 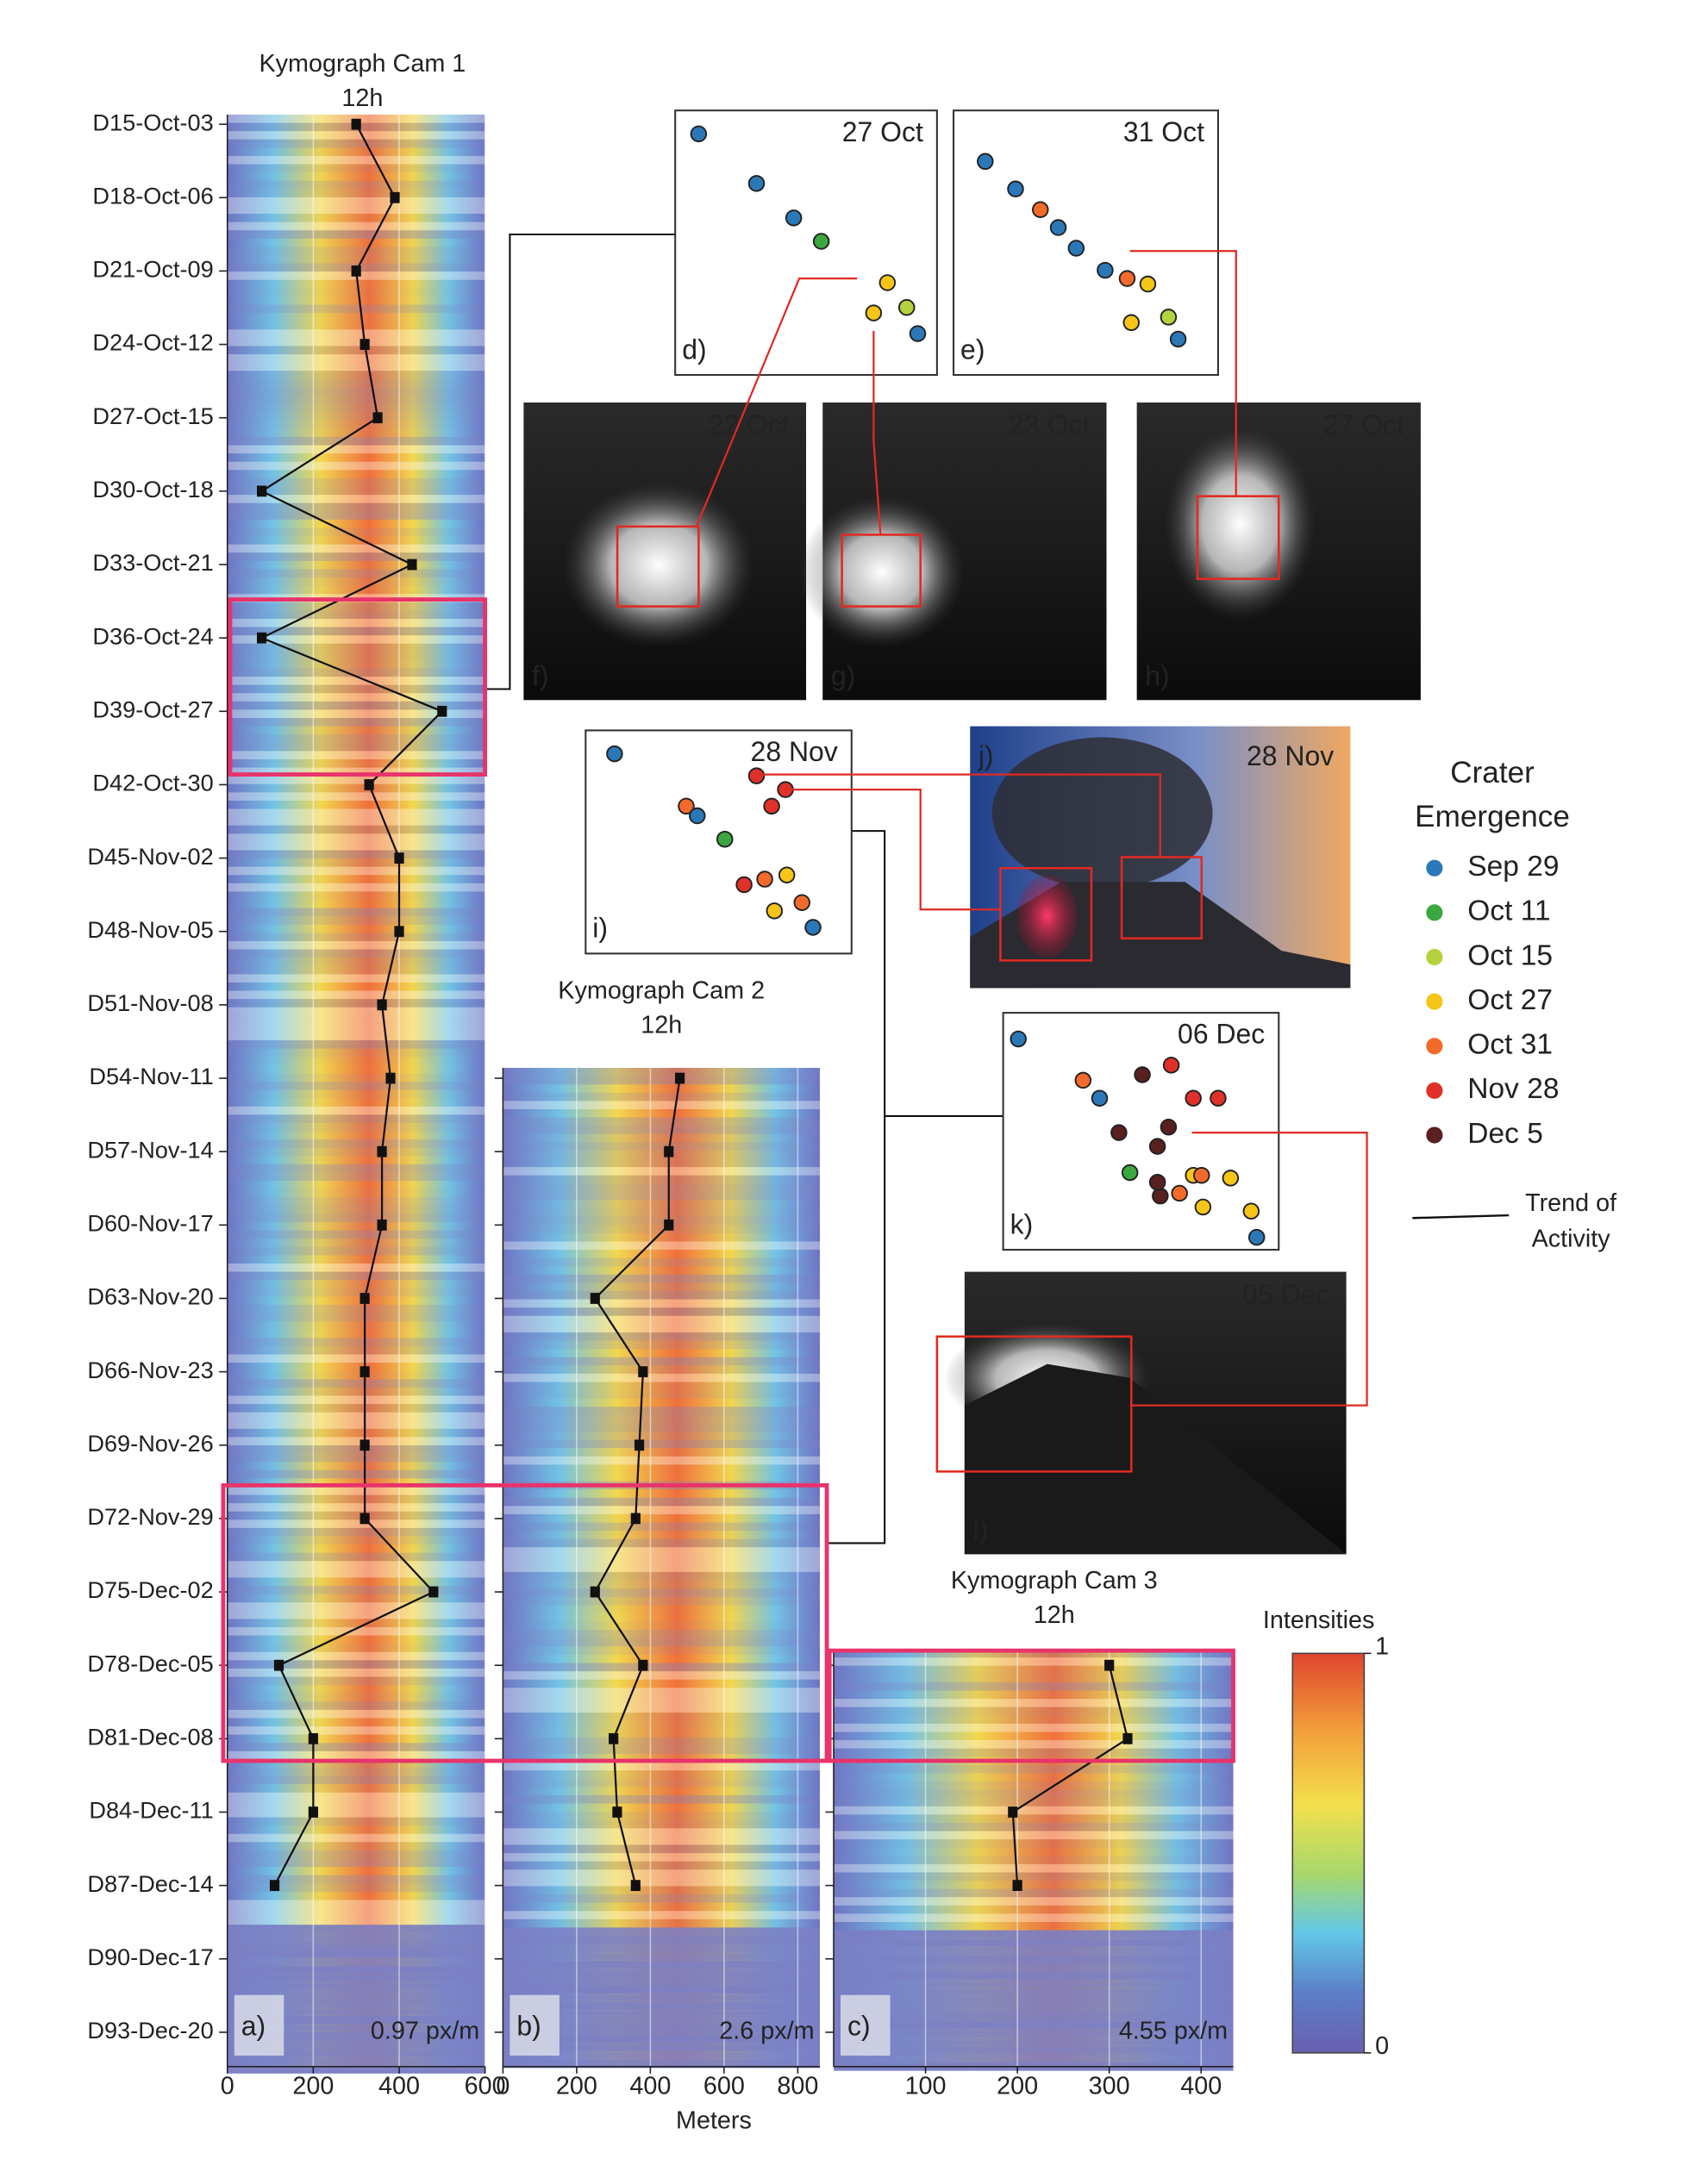 What do you see at coordinates (313, 2086) in the screenshot?
I see `x-tick-label: 200` at bounding box center [313, 2086].